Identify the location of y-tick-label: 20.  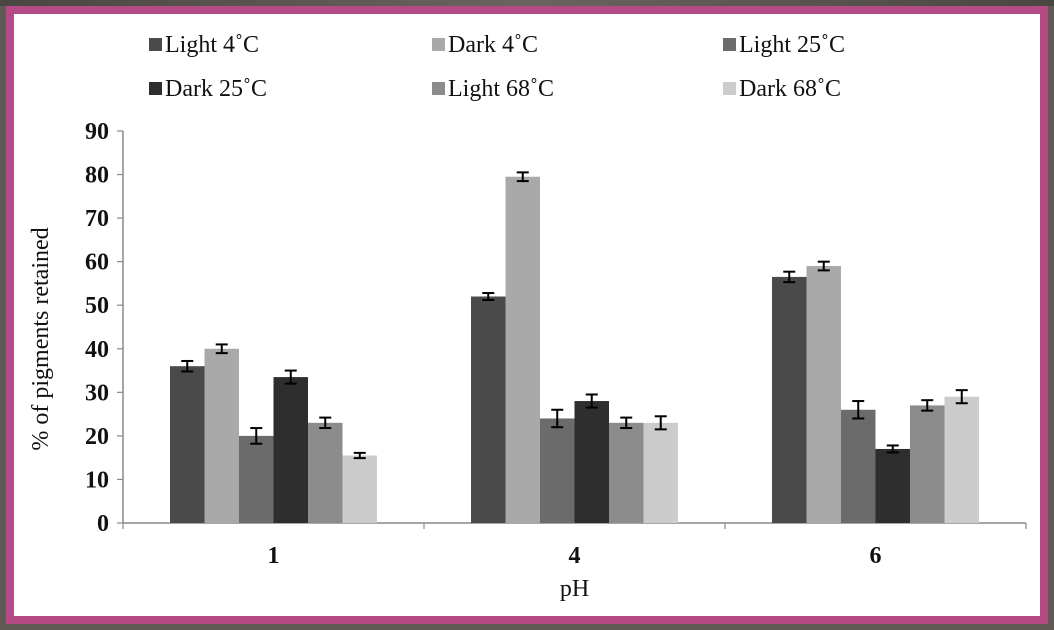
(97, 437).